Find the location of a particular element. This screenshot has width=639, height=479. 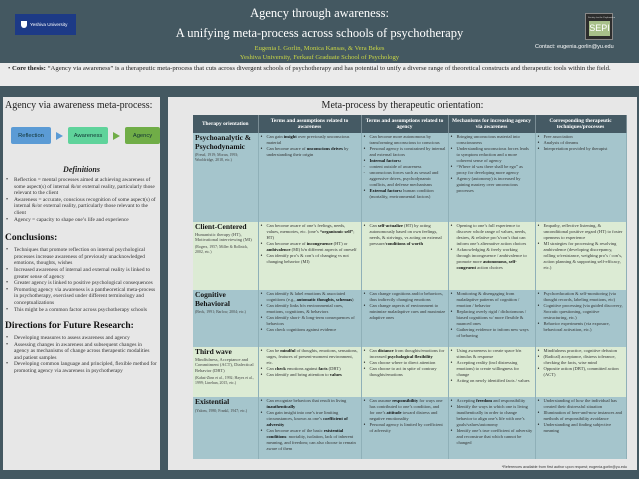

emphasis: Internal factors: is located at coordinates (385, 161).